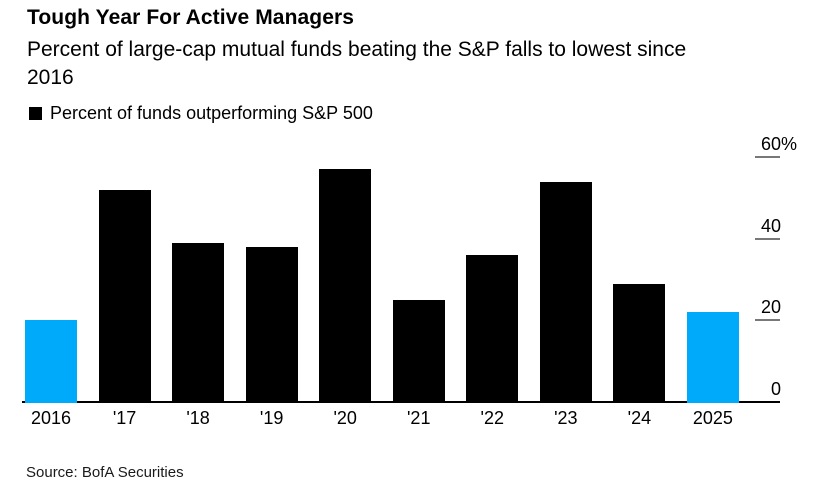  I want to click on x-tick-slot: '20, so click(345, 418).